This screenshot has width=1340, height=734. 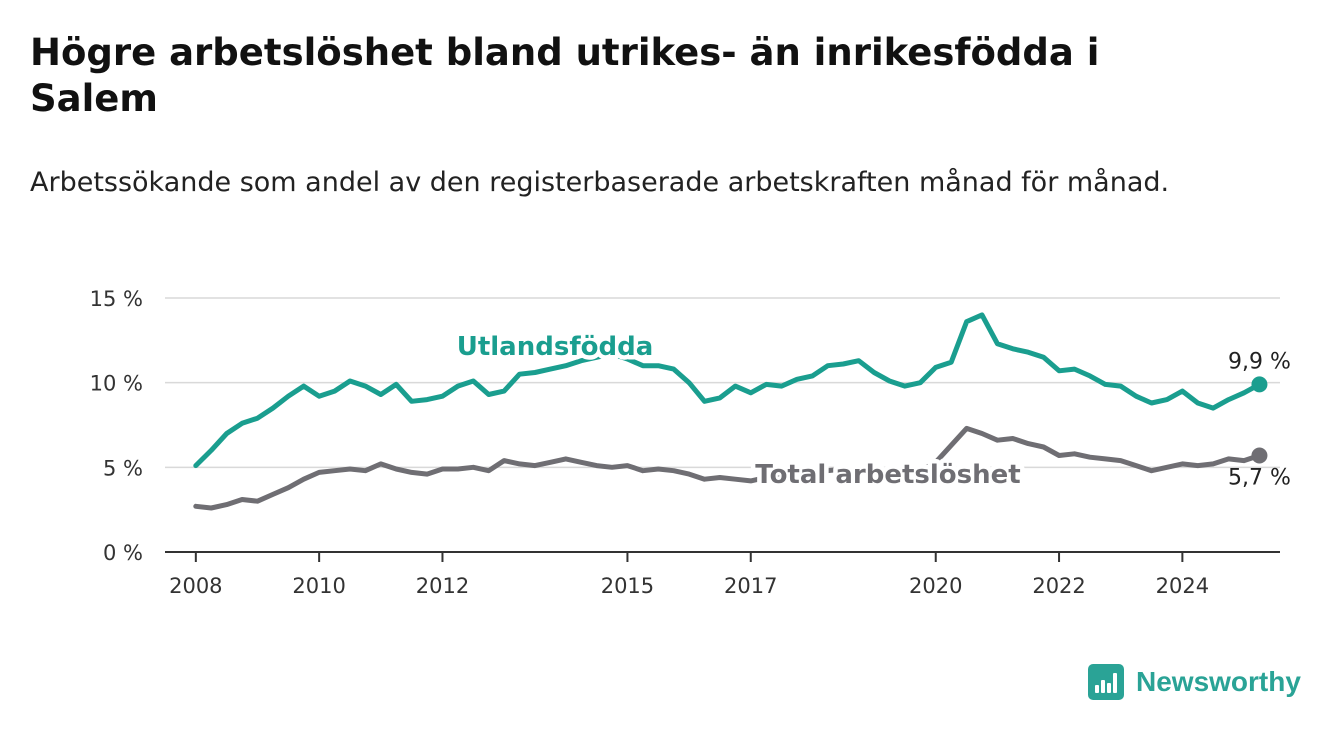 What do you see at coordinates (1058, 586) in the screenshot?
I see `x-tick-label: 2022` at bounding box center [1058, 586].